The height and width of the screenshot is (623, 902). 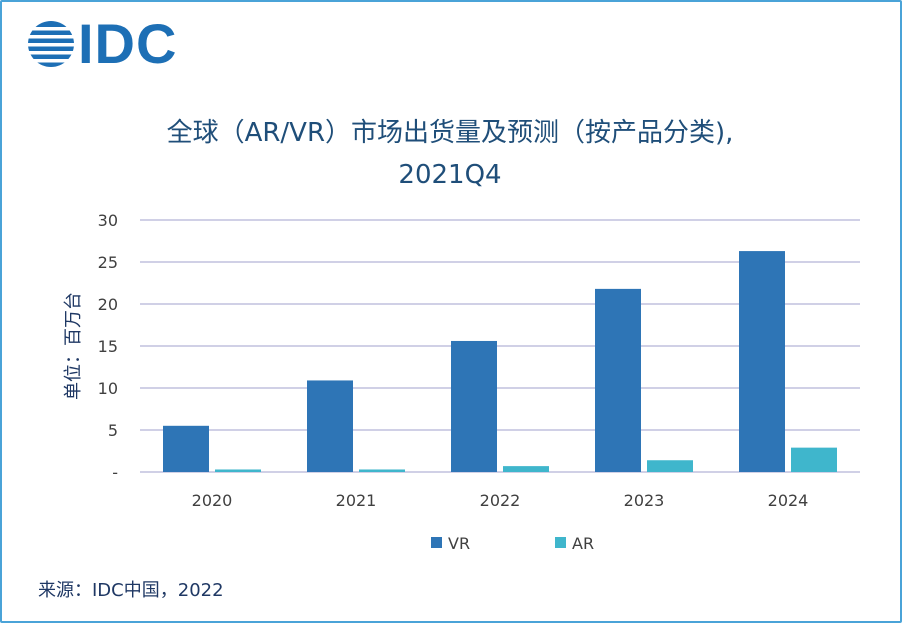 I want to click on y-axis-label: 单位：百万台, so click(x=73, y=346).